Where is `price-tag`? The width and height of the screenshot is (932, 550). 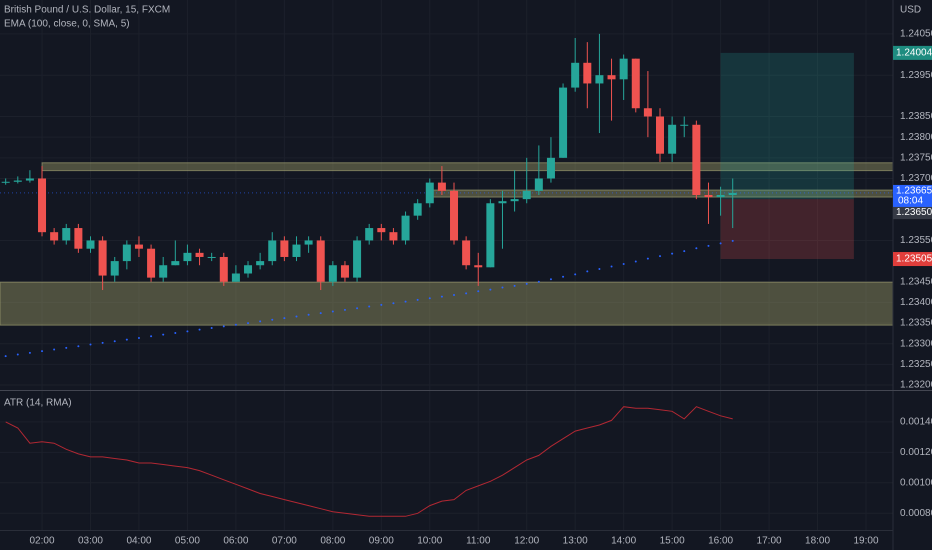
price-tag is located at coordinates (912, 213).